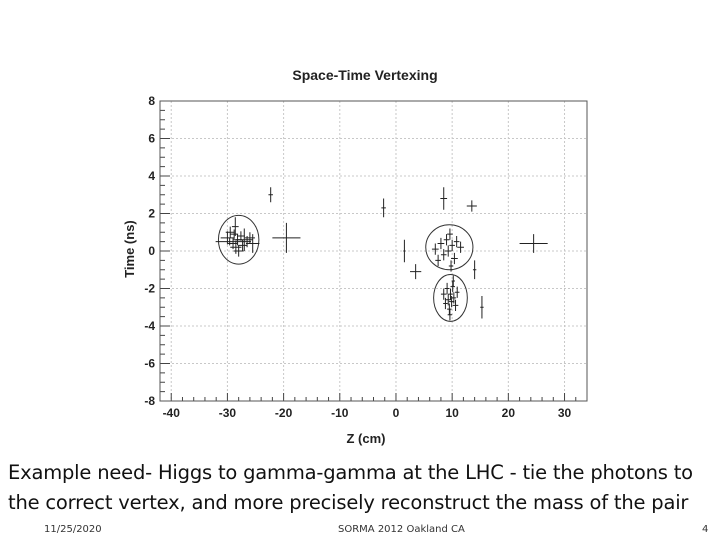  Describe the element at coordinates (284, 413) in the screenshot. I see `x-tick-label: -20` at that location.